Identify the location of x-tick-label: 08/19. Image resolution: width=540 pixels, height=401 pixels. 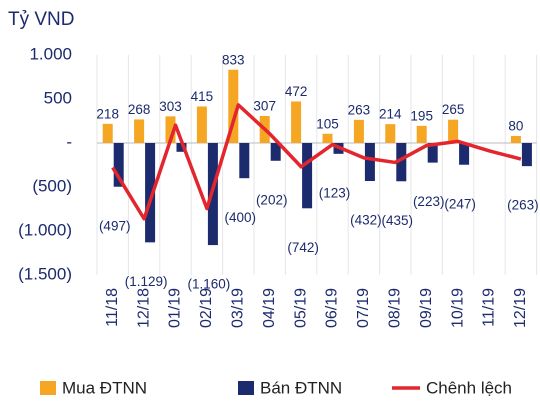
(395, 308).